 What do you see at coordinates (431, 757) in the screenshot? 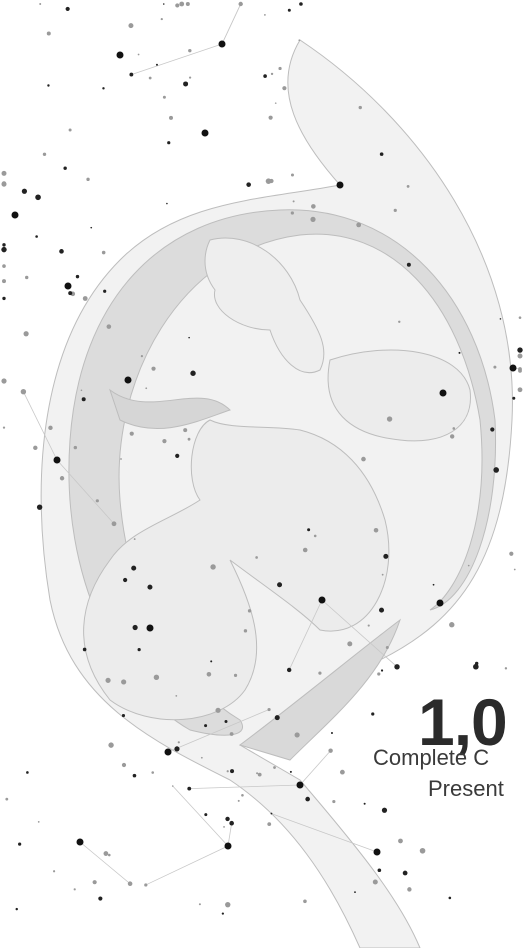
I see `headline-line: Complete C` at bounding box center [431, 757].